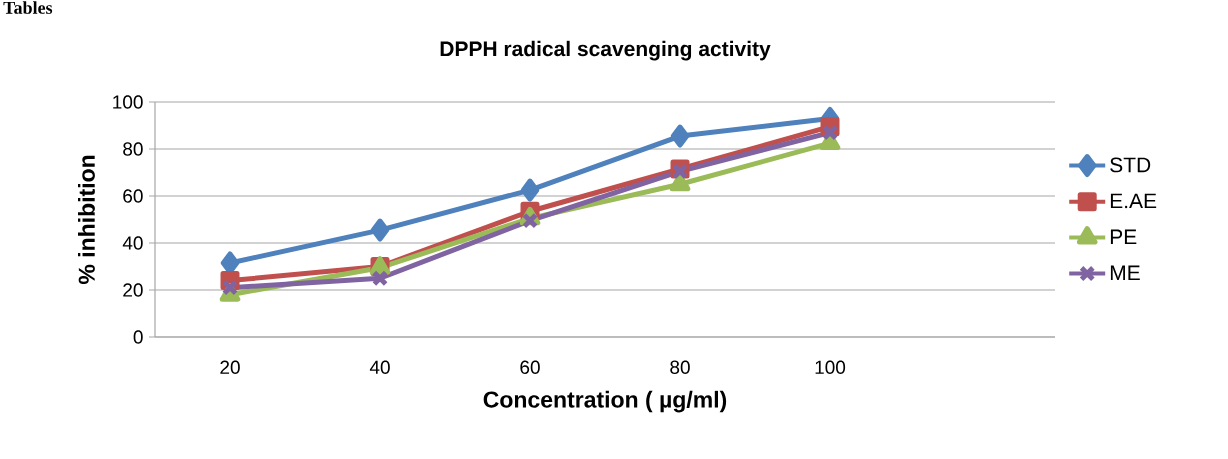 Image resolution: width=1228 pixels, height=459 pixels. I want to click on y-tick-label: 0, so click(138, 337).